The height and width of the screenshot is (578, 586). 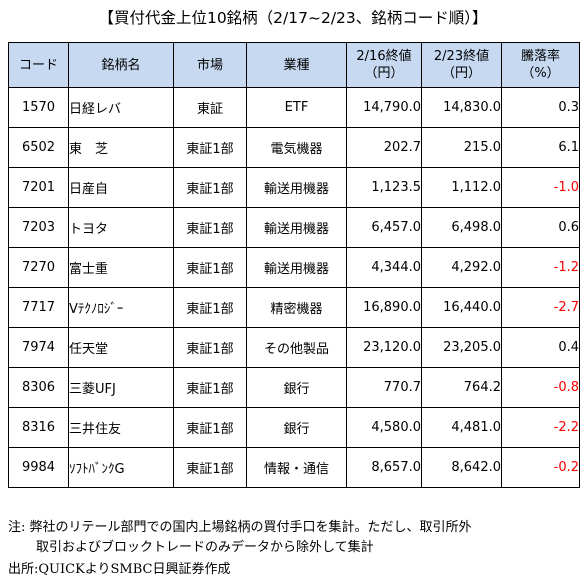 What do you see at coordinates (38, 147) in the screenshot?
I see `cell-code: 6502` at bounding box center [38, 147].